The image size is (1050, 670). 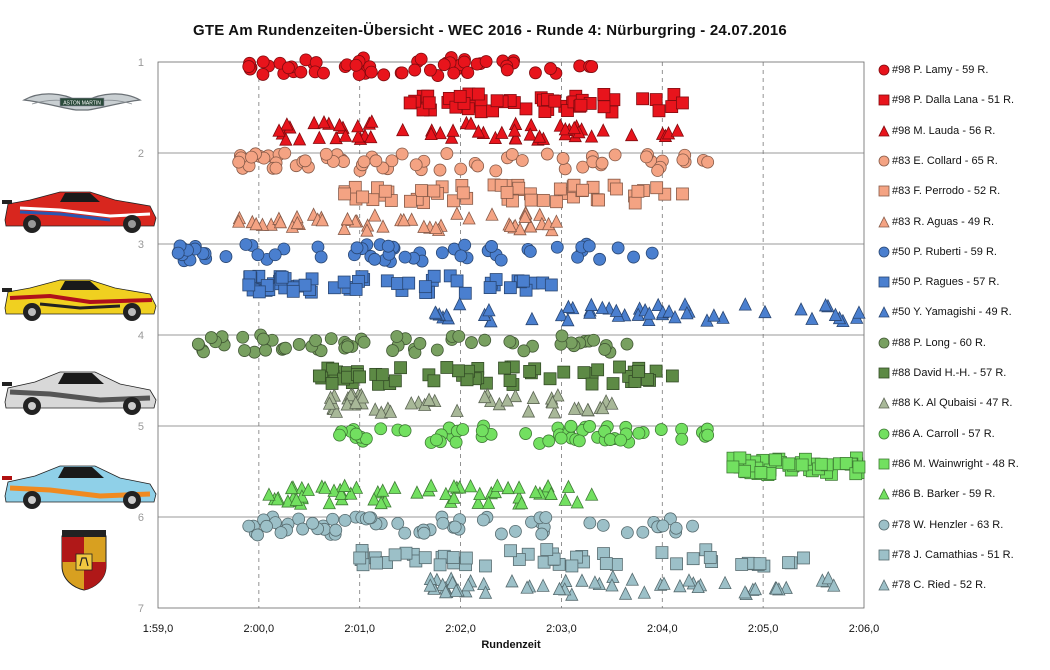 What do you see at coordinates (141, 518) in the screenshot?
I see `y-tick-label: 6` at bounding box center [141, 518].